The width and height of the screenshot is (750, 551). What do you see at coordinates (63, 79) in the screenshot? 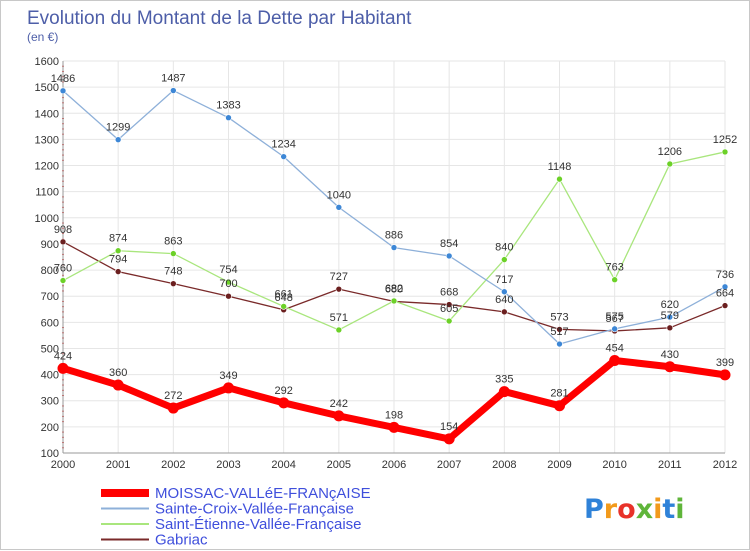
I see `data-label: 1486` at bounding box center [63, 79].